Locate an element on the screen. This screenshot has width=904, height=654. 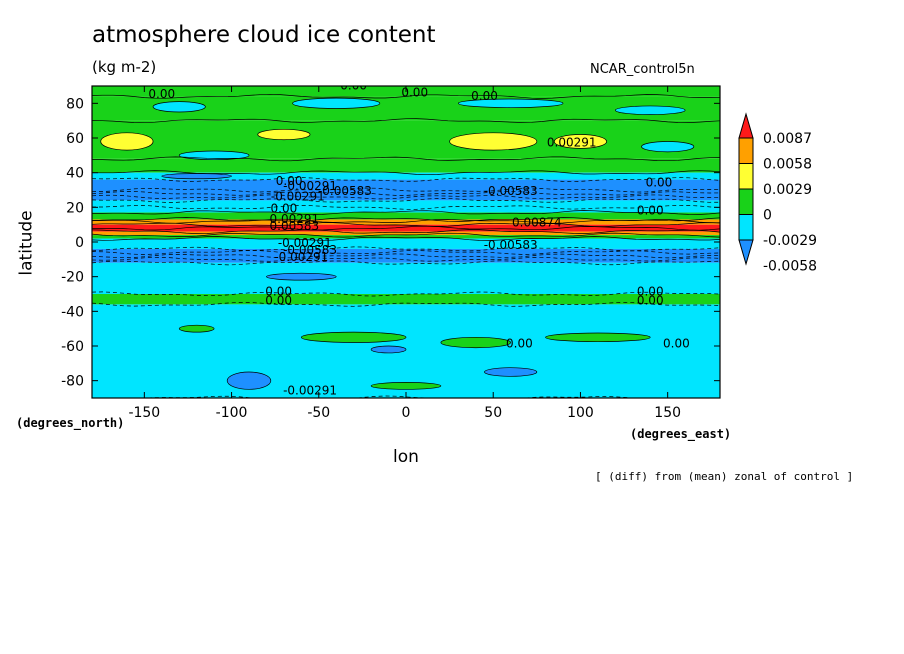
colorbar: 0.0087 0.0058 0.0029 0 -0.0029 -0.0058 is located at coordinates (777, 193).